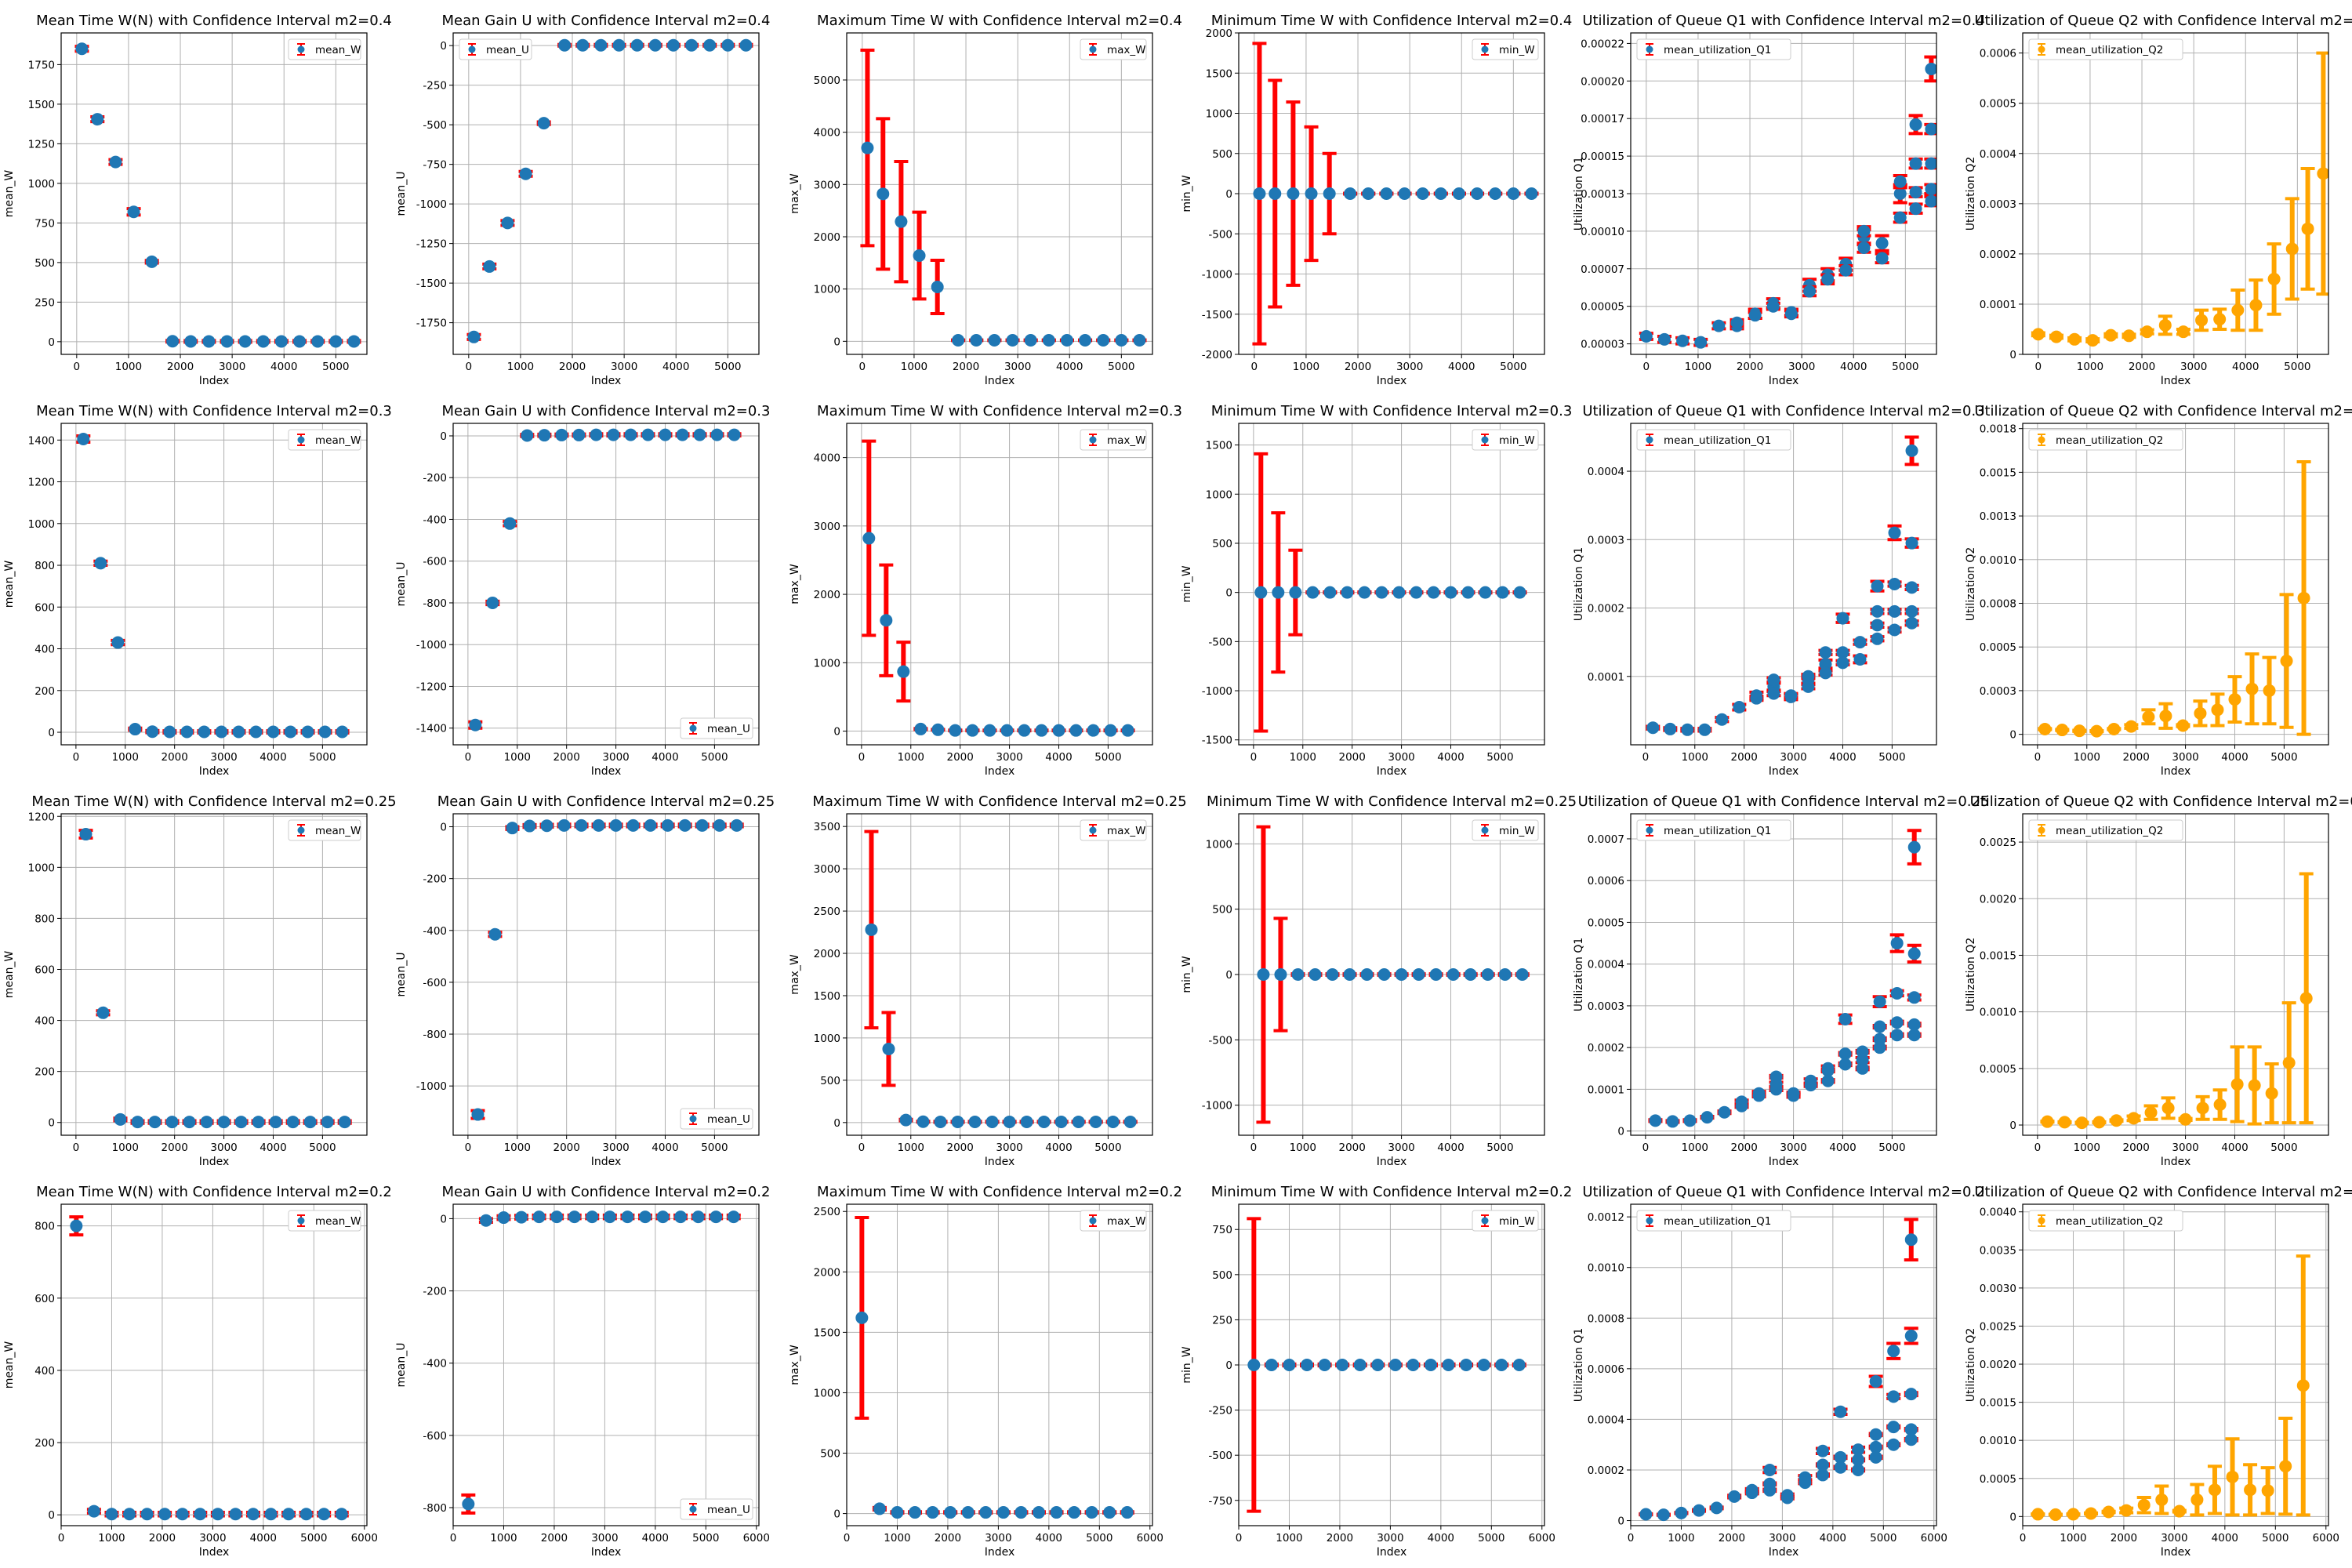 This screenshot has height=1568, width=2352. I want to click on y-tick-label: 0.0008, so click(1998, 604).